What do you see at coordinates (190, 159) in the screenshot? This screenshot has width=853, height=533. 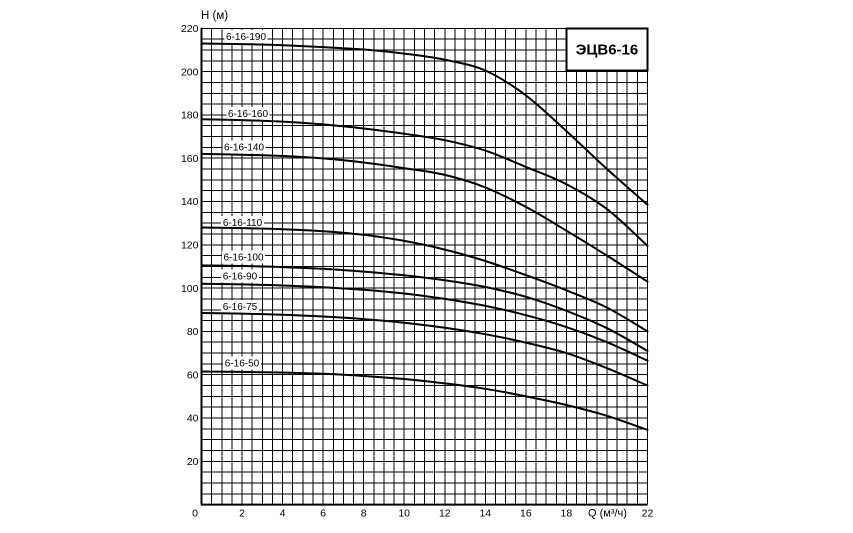 I see `svg-text: 160` at bounding box center [190, 159].